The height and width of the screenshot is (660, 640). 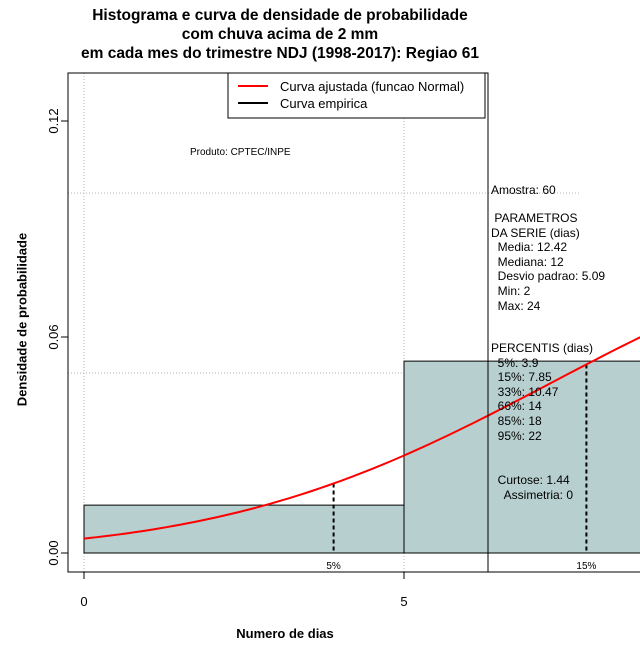 I want to click on legend-label-2: Curva empirica, so click(x=324, y=103).